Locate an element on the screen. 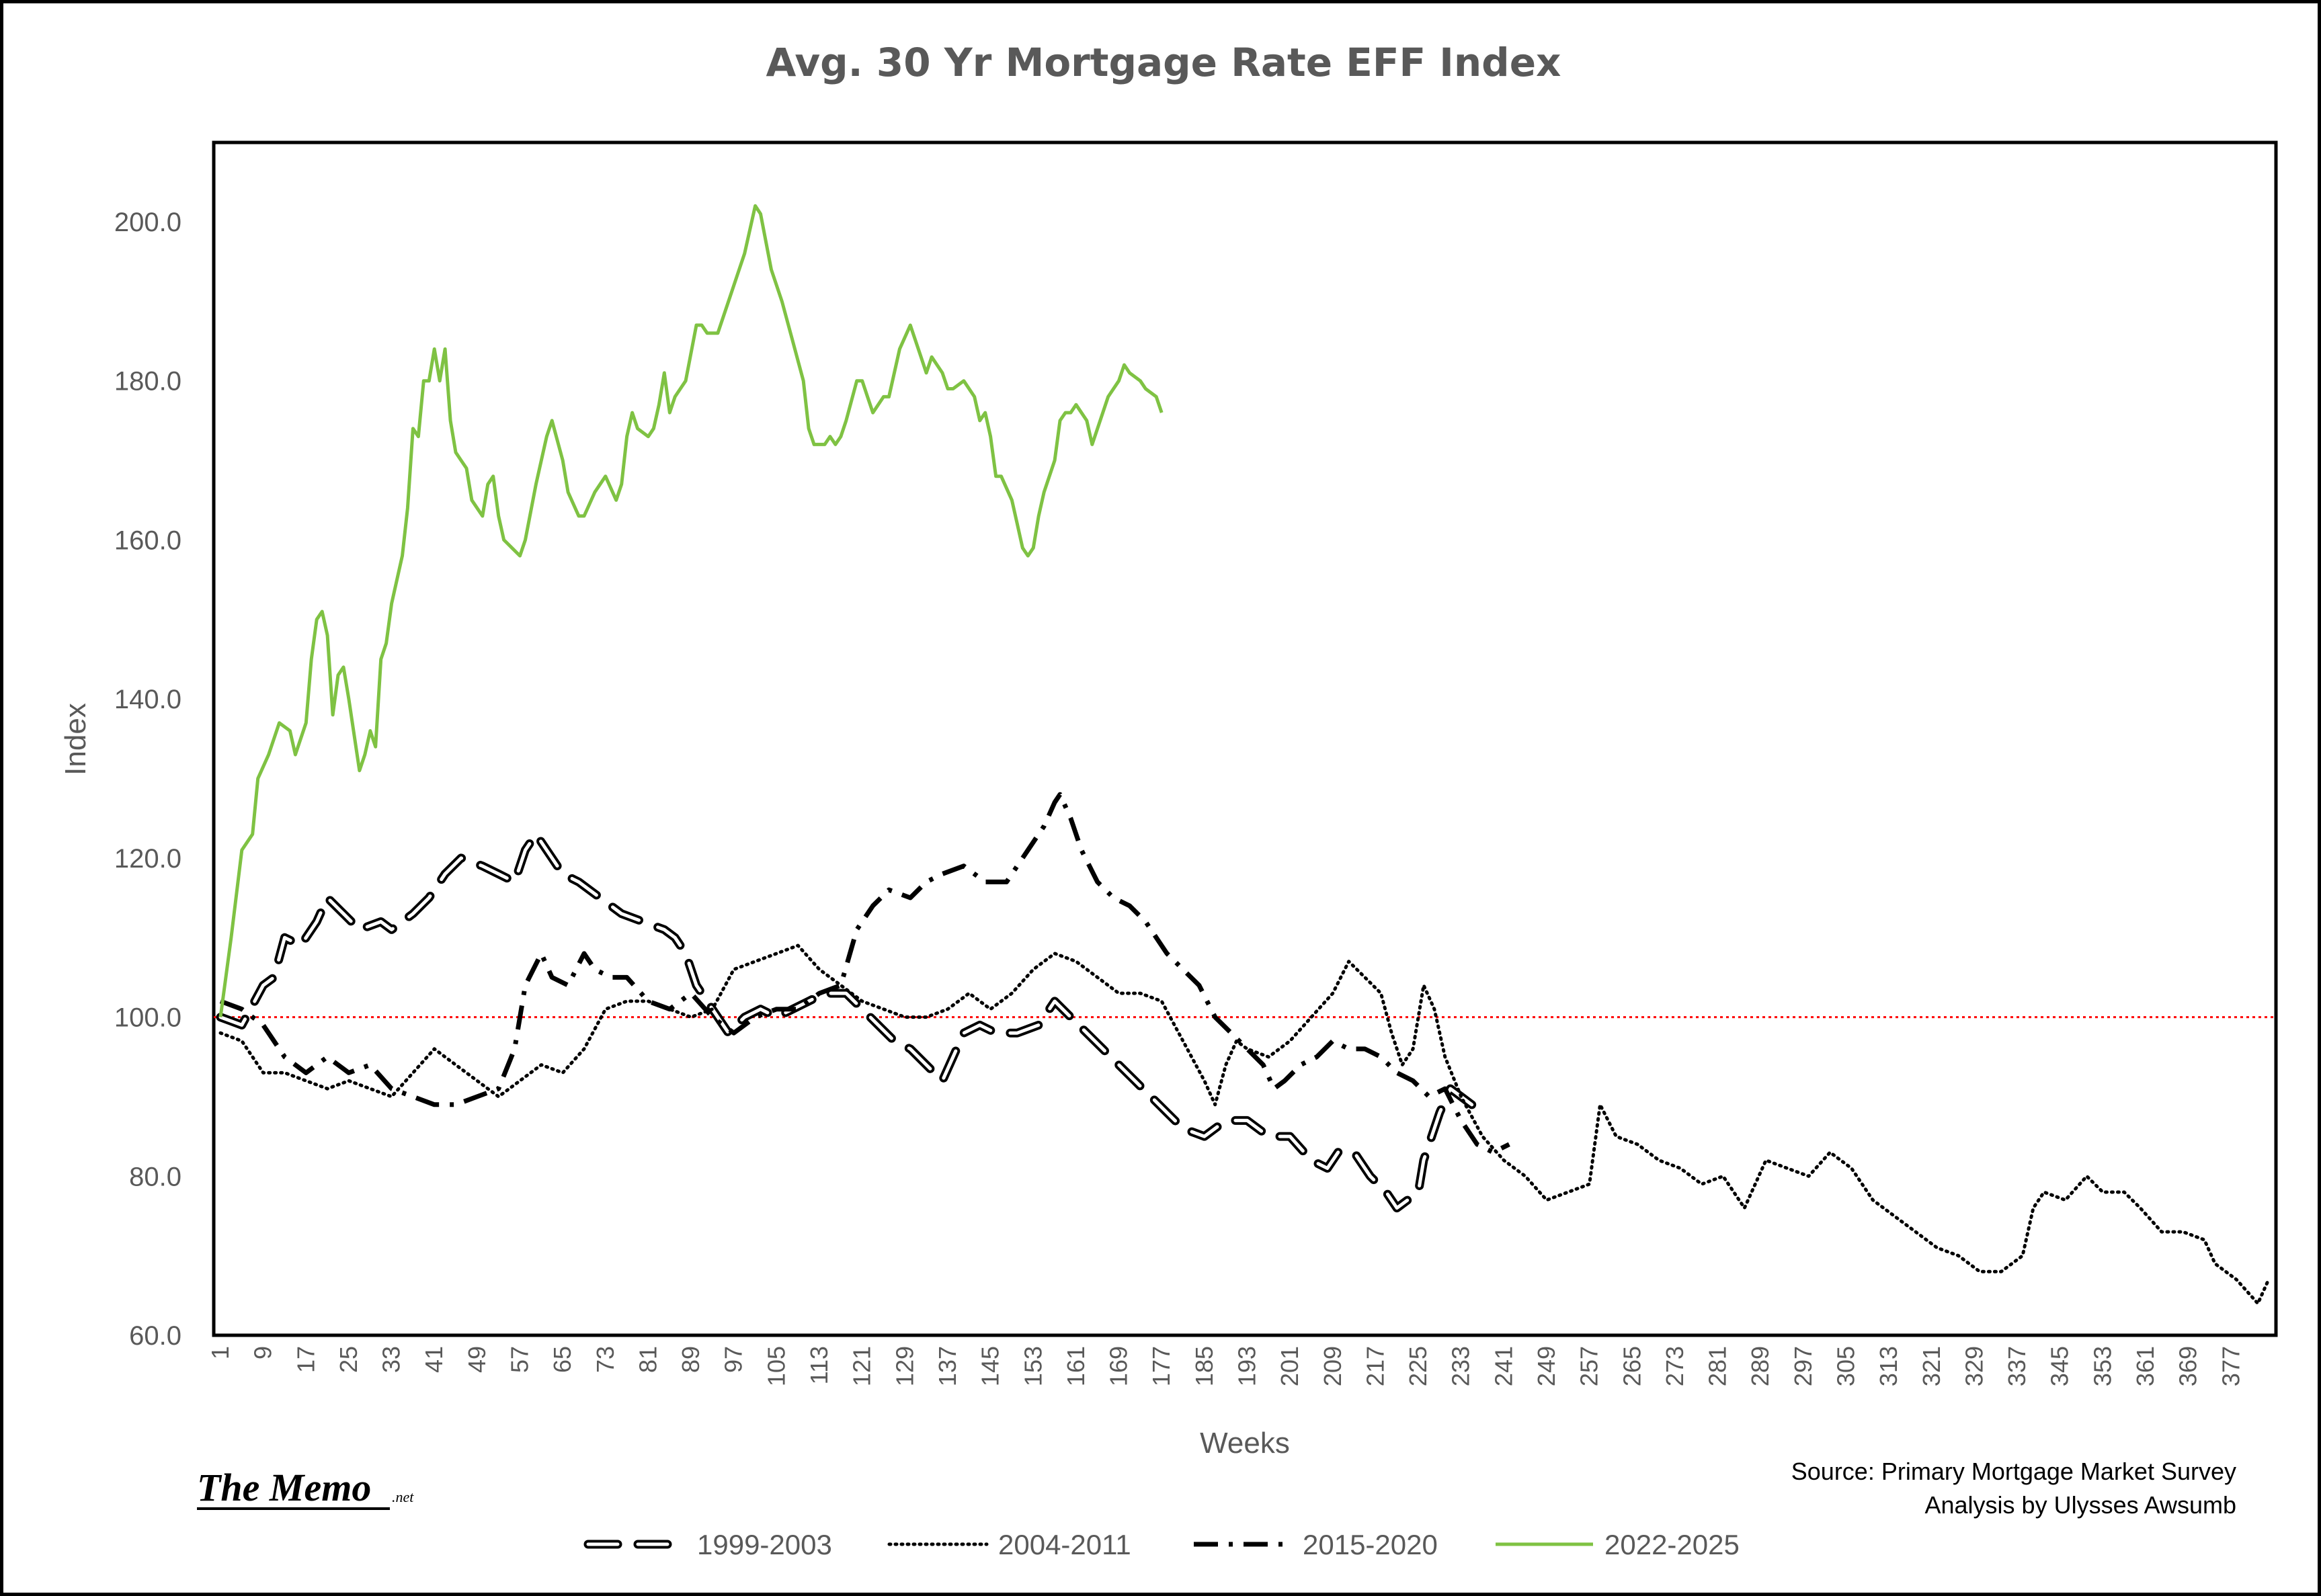 The width and height of the screenshot is (2321, 1596). y-axis-ticks: 60.0 80.0 100.0 120.0 140.0 160.0 180.0 200.0 is located at coordinates (147, 779).